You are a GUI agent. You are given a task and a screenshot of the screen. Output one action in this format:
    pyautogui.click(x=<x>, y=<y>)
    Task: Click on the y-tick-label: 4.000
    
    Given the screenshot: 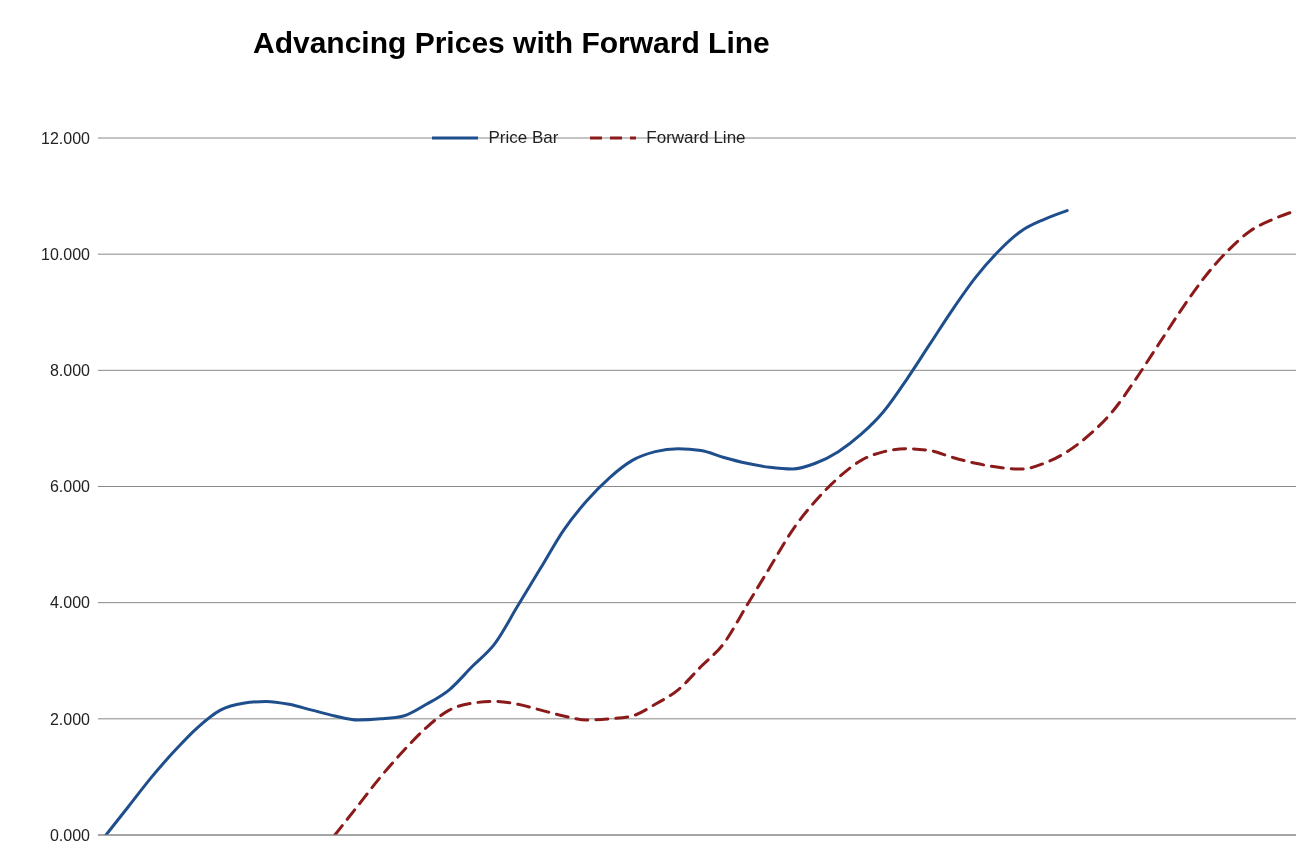 What is the action you would take?
    pyautogui.click(x=70, y=603)
    